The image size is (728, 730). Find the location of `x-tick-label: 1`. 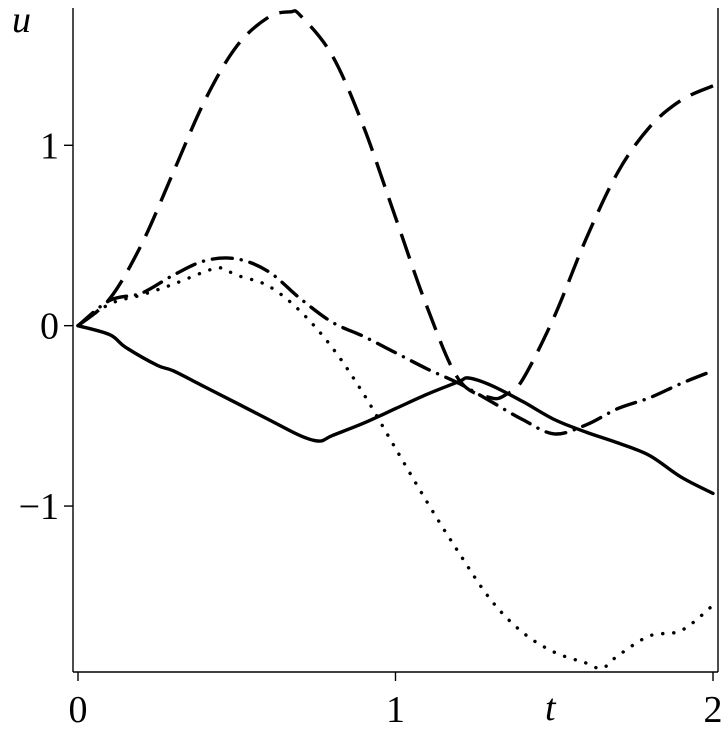

x-tick-label: 1 is located at coordinates (395, 709).